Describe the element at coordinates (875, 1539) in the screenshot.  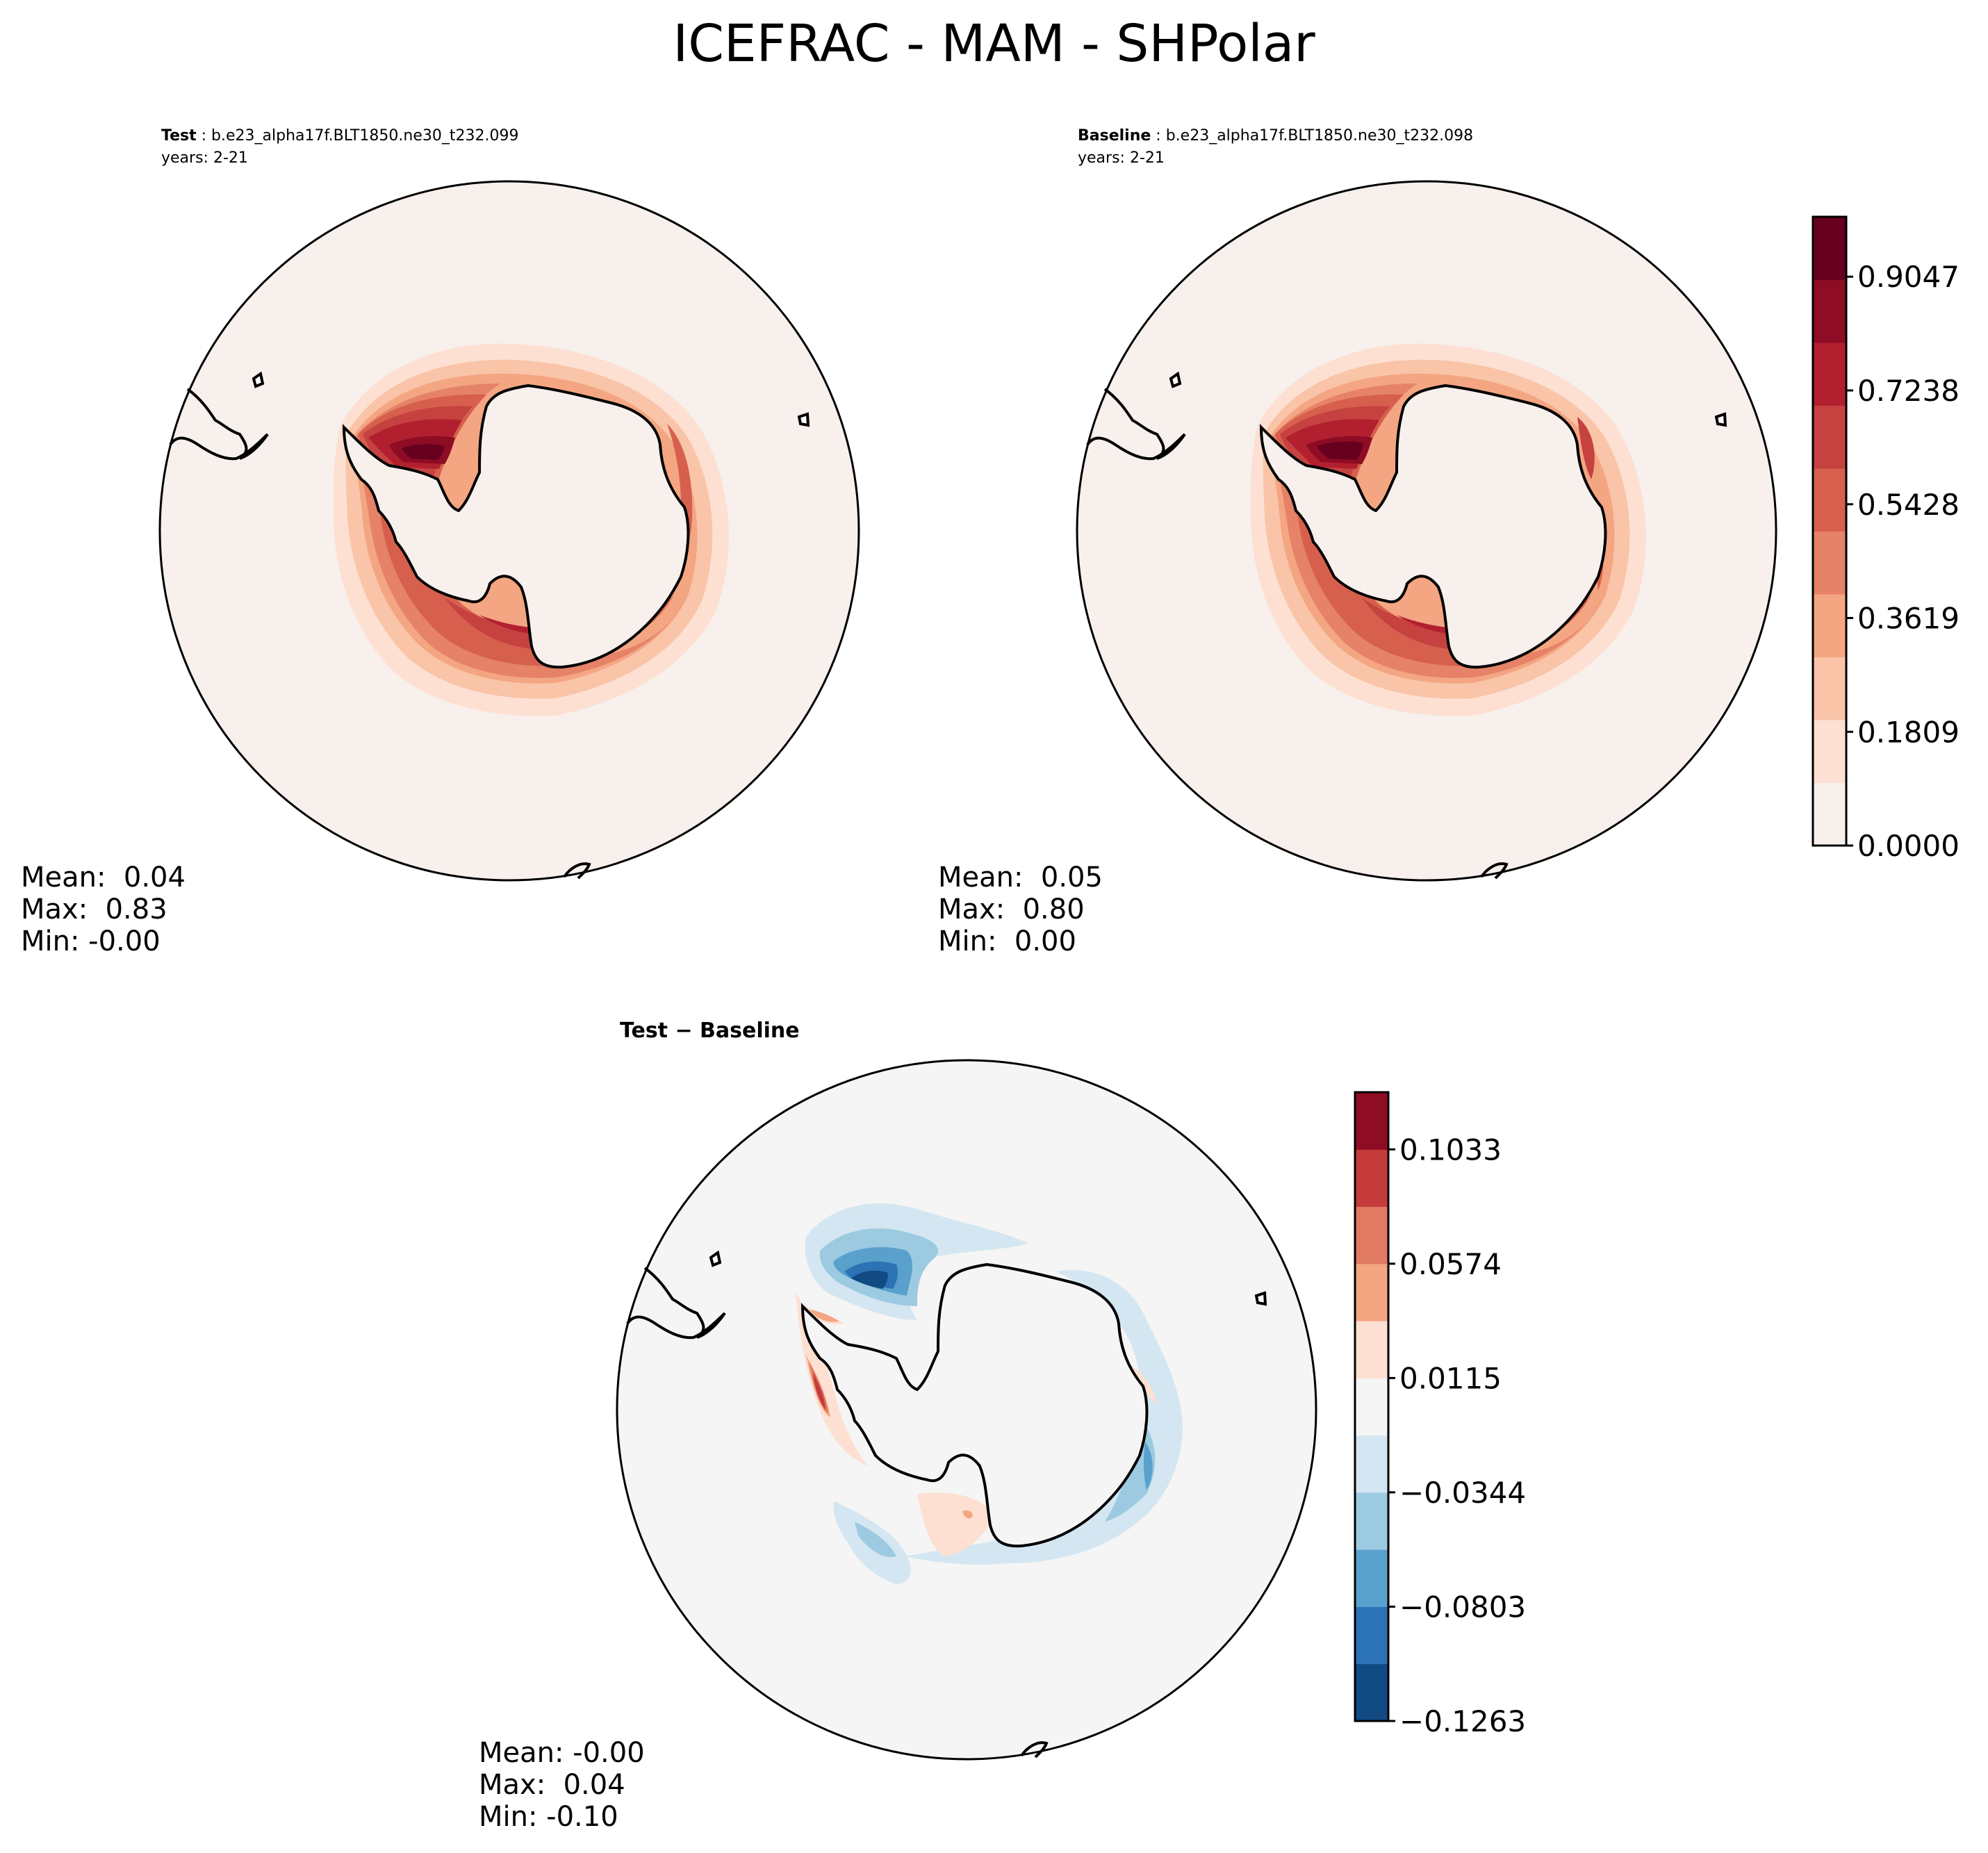
I see `diff-blue-mid-south` at that location.